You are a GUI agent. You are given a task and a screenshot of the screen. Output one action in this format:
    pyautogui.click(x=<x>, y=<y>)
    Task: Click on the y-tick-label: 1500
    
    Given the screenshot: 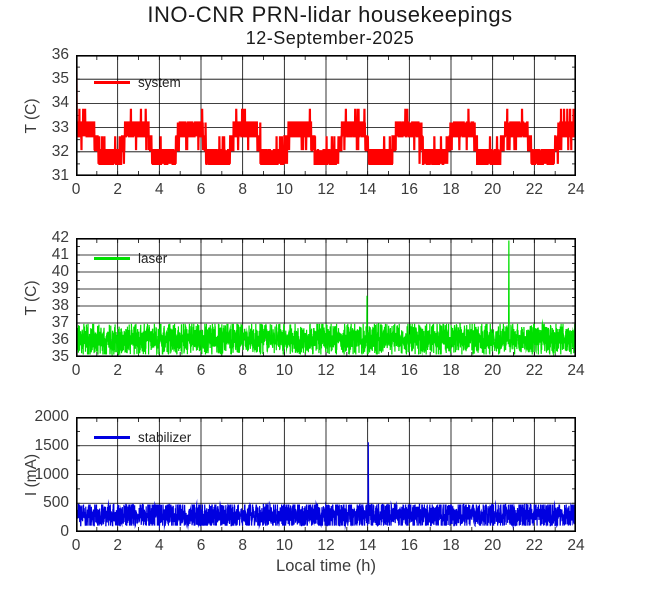 What is the action you would take?
    pyautogui.click(x=51, y=445)
    